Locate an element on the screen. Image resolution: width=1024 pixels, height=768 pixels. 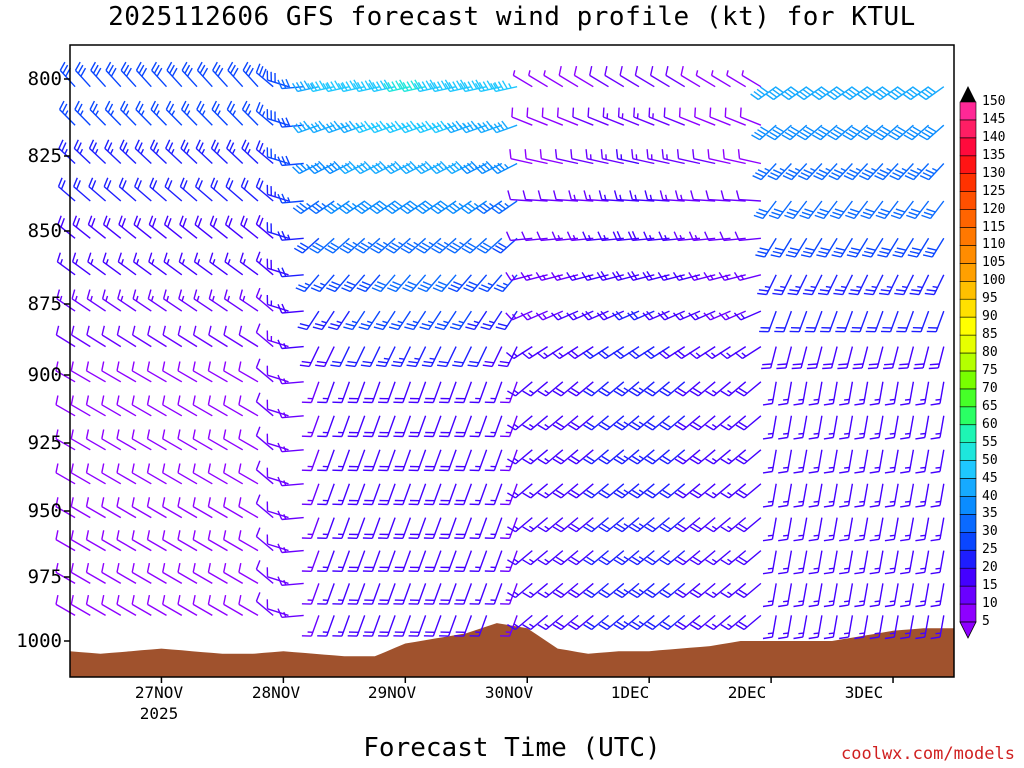
colorbar-label: 130 is located at coordinates (994, 173).